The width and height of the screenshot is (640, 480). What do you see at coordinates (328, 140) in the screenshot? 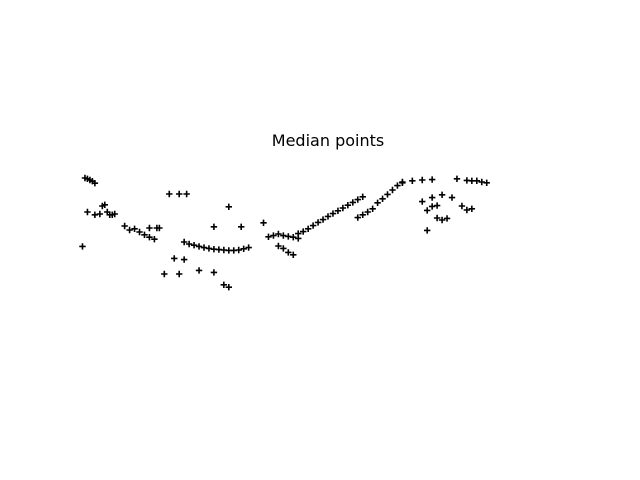
I see `chart-title: Median points` at bounding box center [328, 140].